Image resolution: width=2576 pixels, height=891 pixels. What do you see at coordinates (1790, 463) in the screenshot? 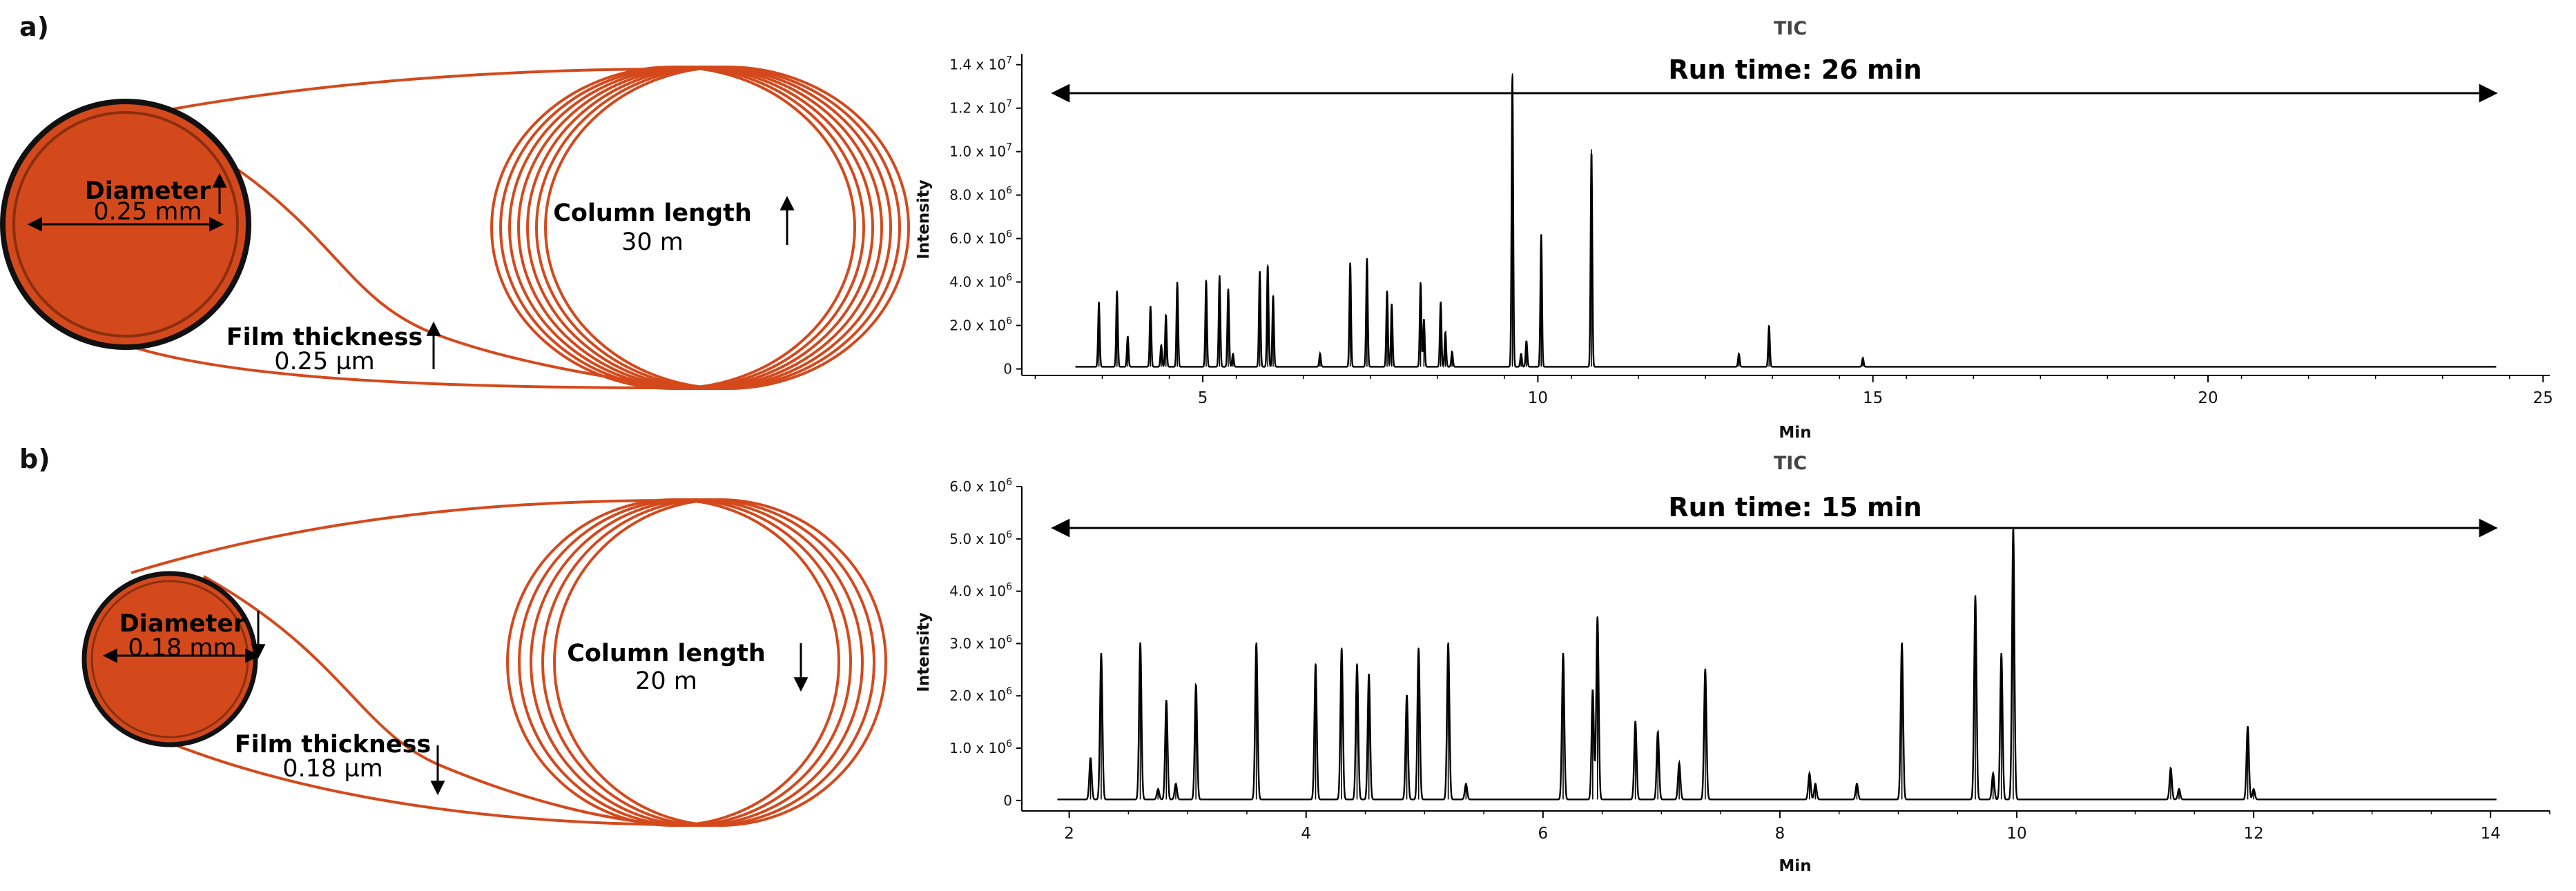
I see `chart-title-b: TIC` at bounding box center [1790, 463].